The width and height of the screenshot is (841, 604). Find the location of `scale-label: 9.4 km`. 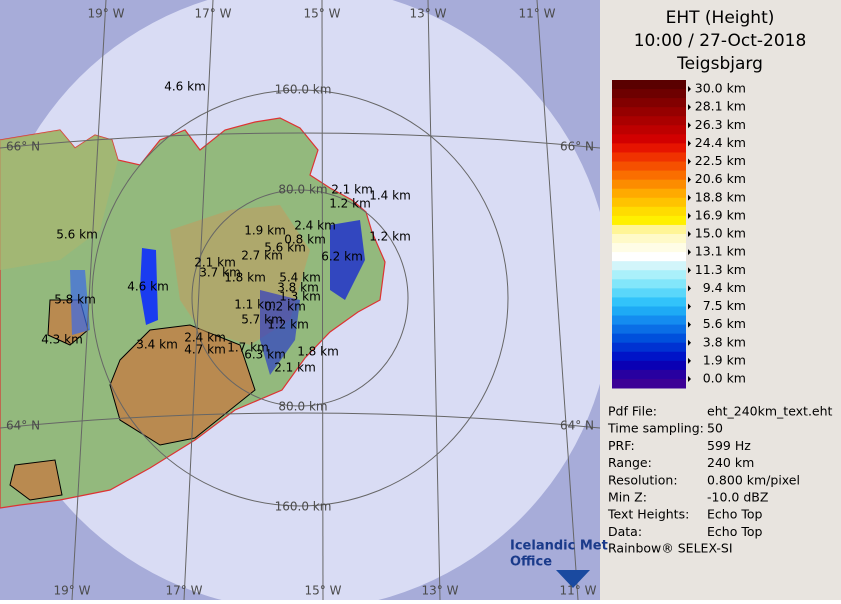

scale-label: 9.4 km is located at coordinates (724, 287).